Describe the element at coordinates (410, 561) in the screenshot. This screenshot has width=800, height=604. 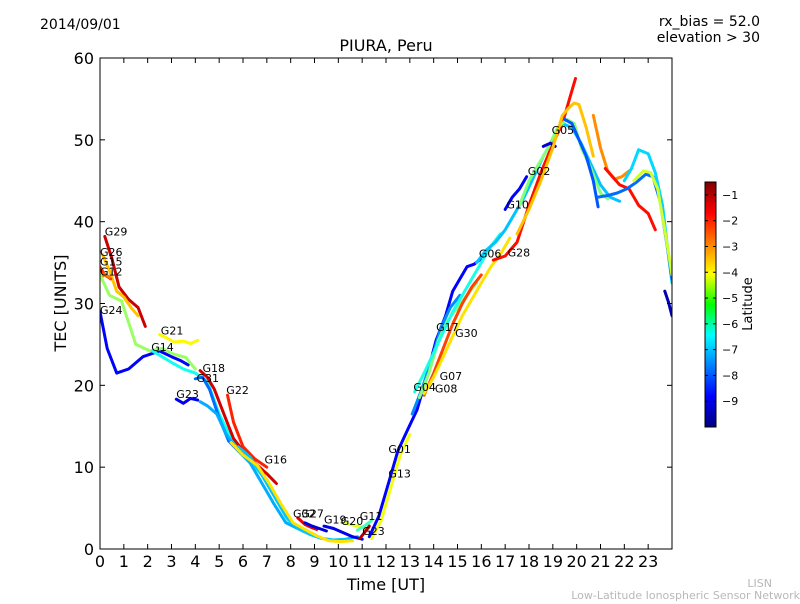
I see `x-tick-label: 13` at that location.